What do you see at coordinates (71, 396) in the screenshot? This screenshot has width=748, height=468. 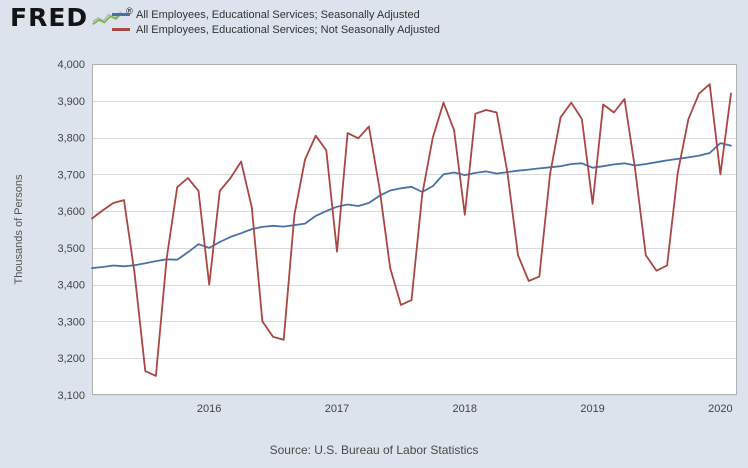 I see `y-tick-label: 3,100` at bounding box center [71, 396].